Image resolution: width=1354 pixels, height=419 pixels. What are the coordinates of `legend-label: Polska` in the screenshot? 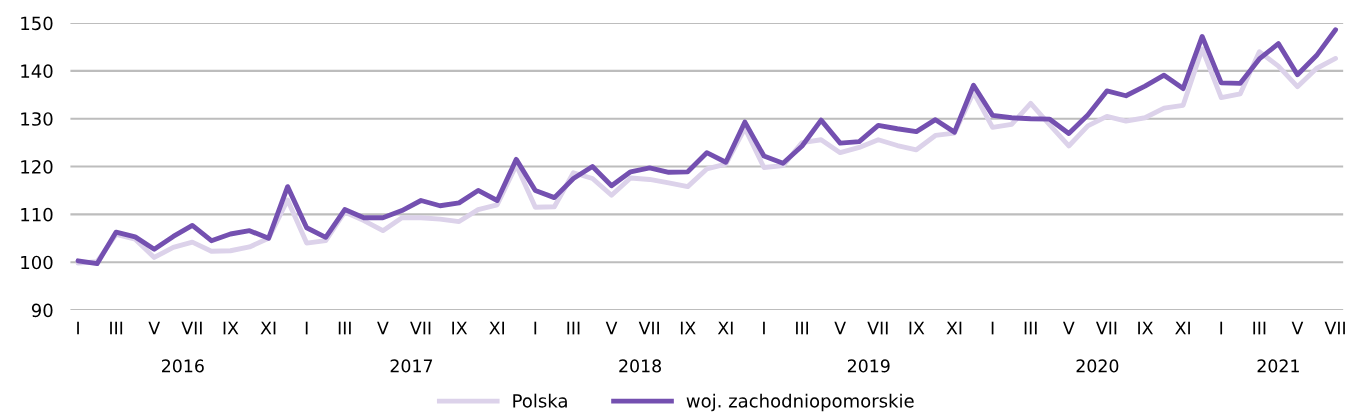 It's located at (540, 400).